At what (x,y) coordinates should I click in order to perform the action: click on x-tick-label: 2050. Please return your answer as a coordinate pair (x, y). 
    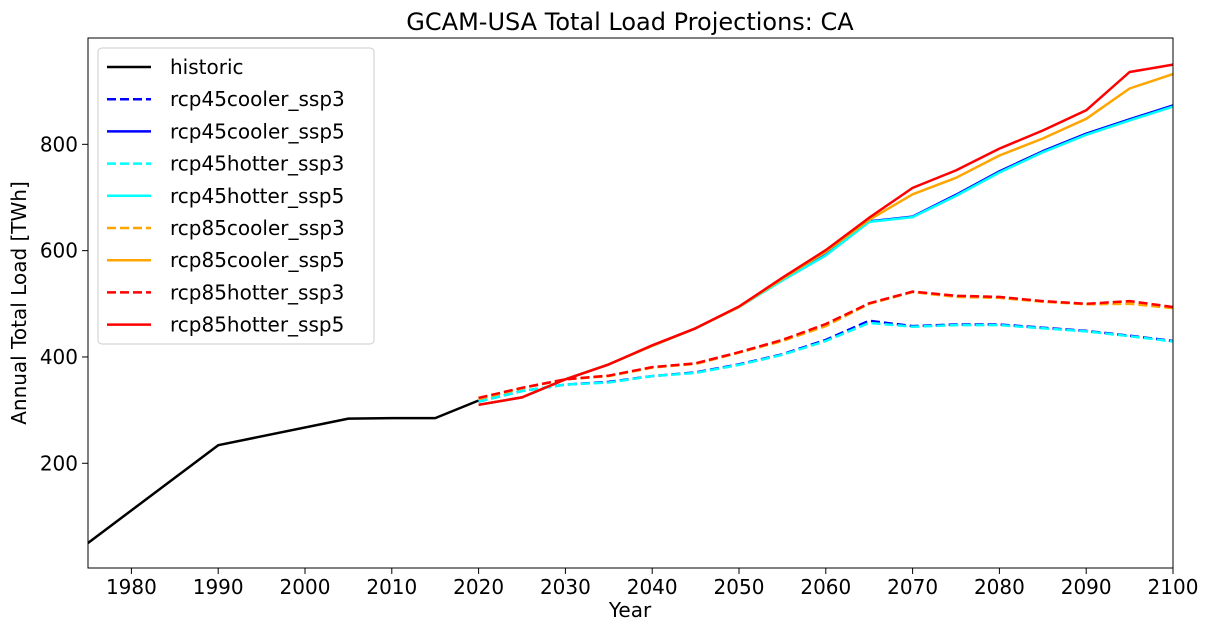
    Looking at the image, I should click on (739, 587).